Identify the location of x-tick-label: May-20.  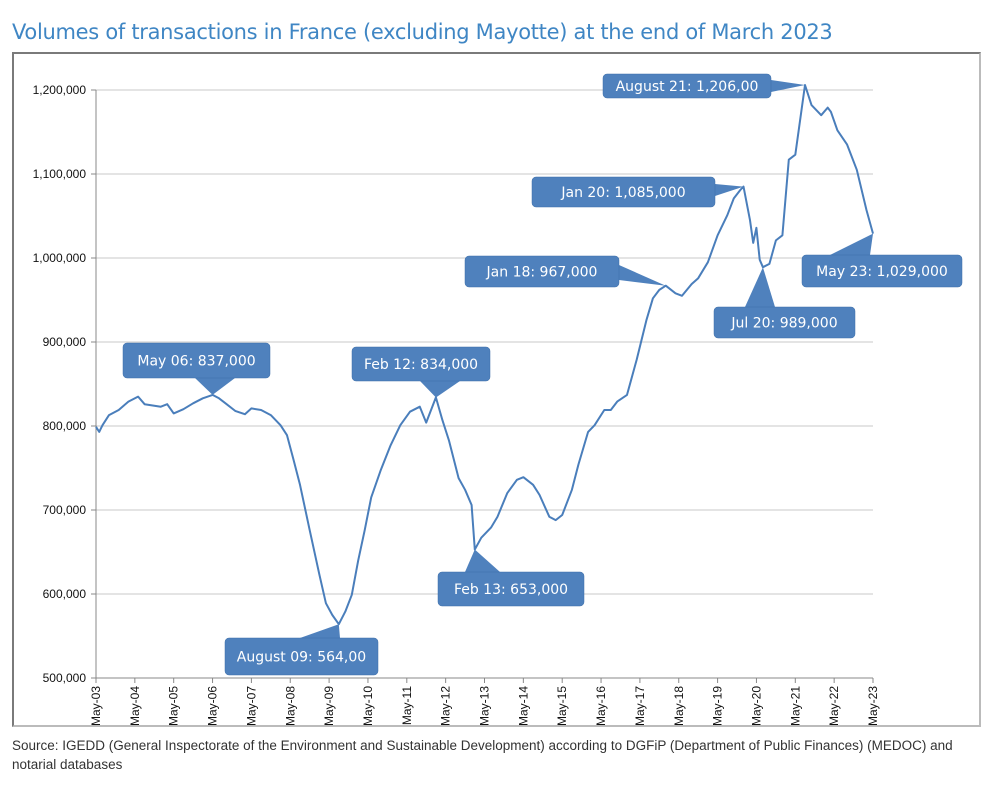
(756, 706).